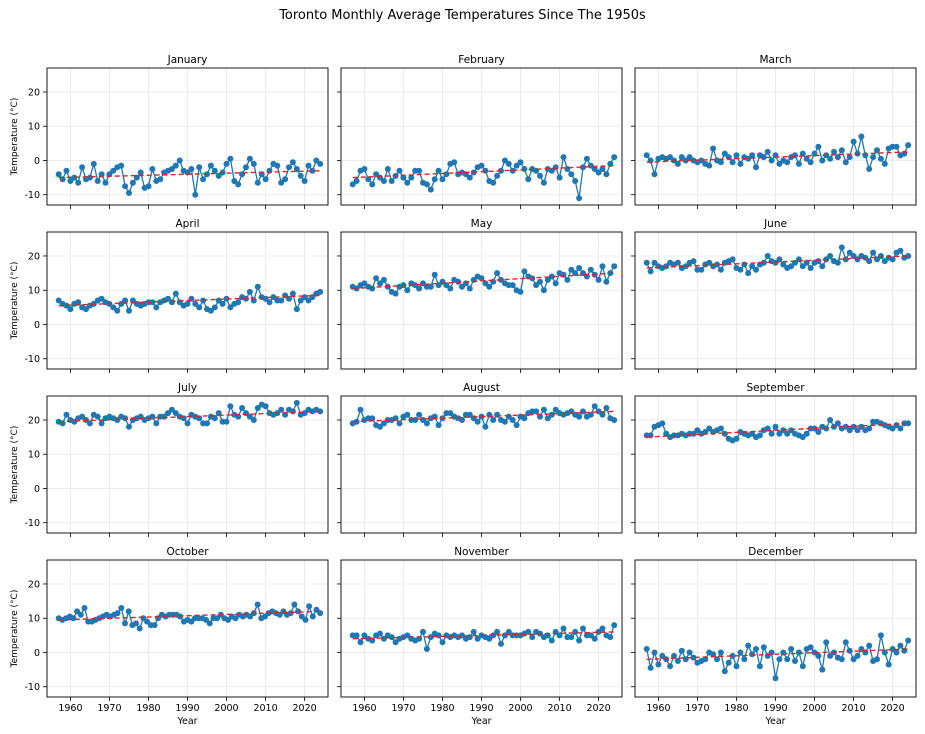 This screenshot has width=925, height=734. What do you see at coordinates (265, 708) in the screenshot?
I see `x-tick-label: 2010` at bounding box center [265, 708].